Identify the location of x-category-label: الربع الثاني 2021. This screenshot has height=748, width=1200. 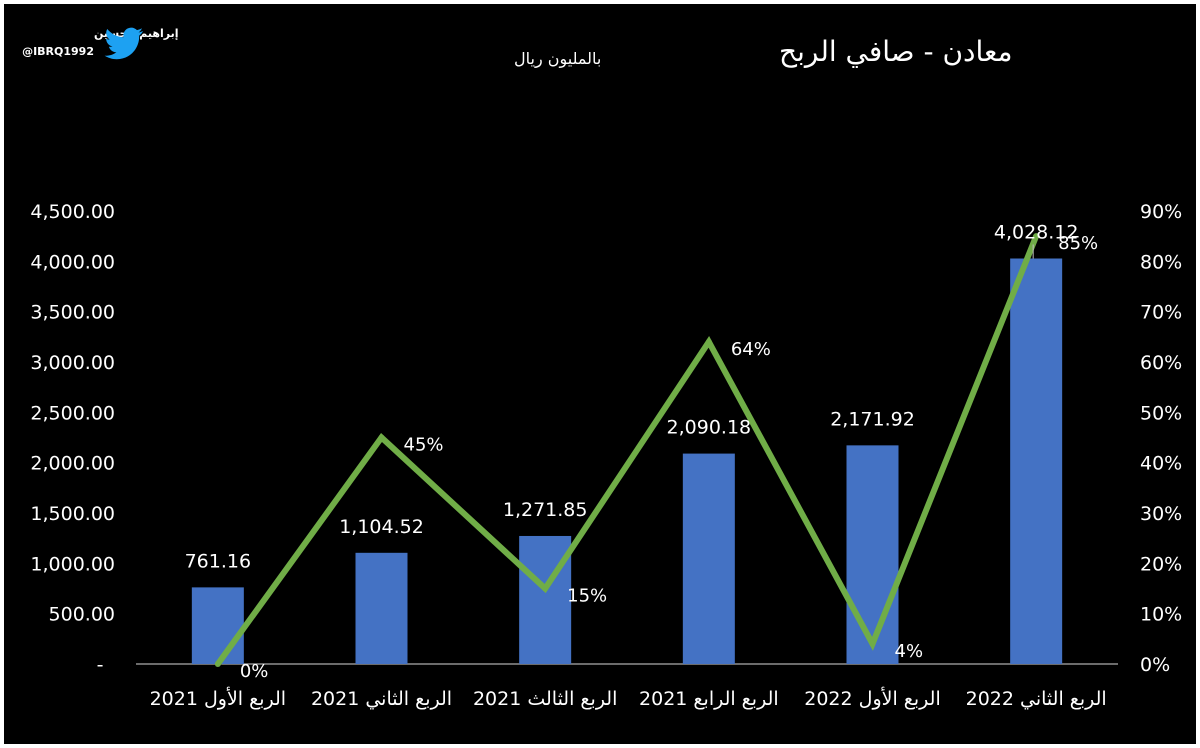
(381, 699).